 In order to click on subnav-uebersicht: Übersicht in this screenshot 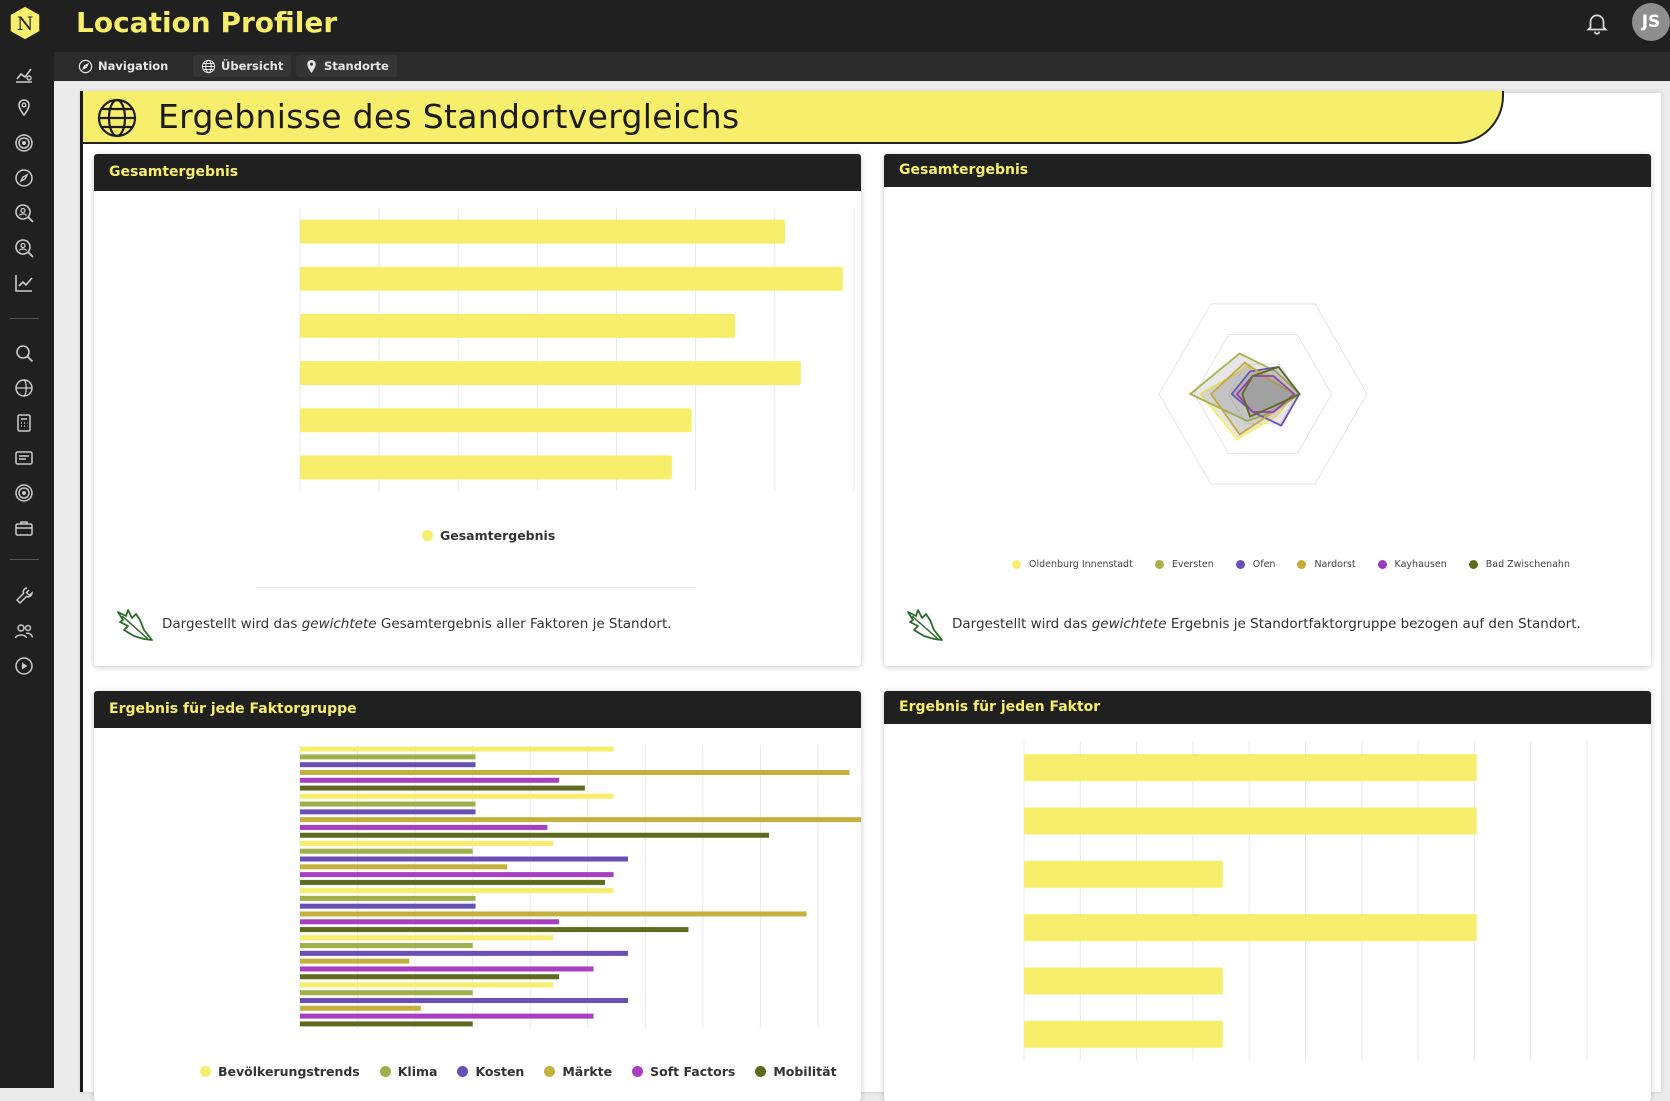, I will do `click(242, 66)`.